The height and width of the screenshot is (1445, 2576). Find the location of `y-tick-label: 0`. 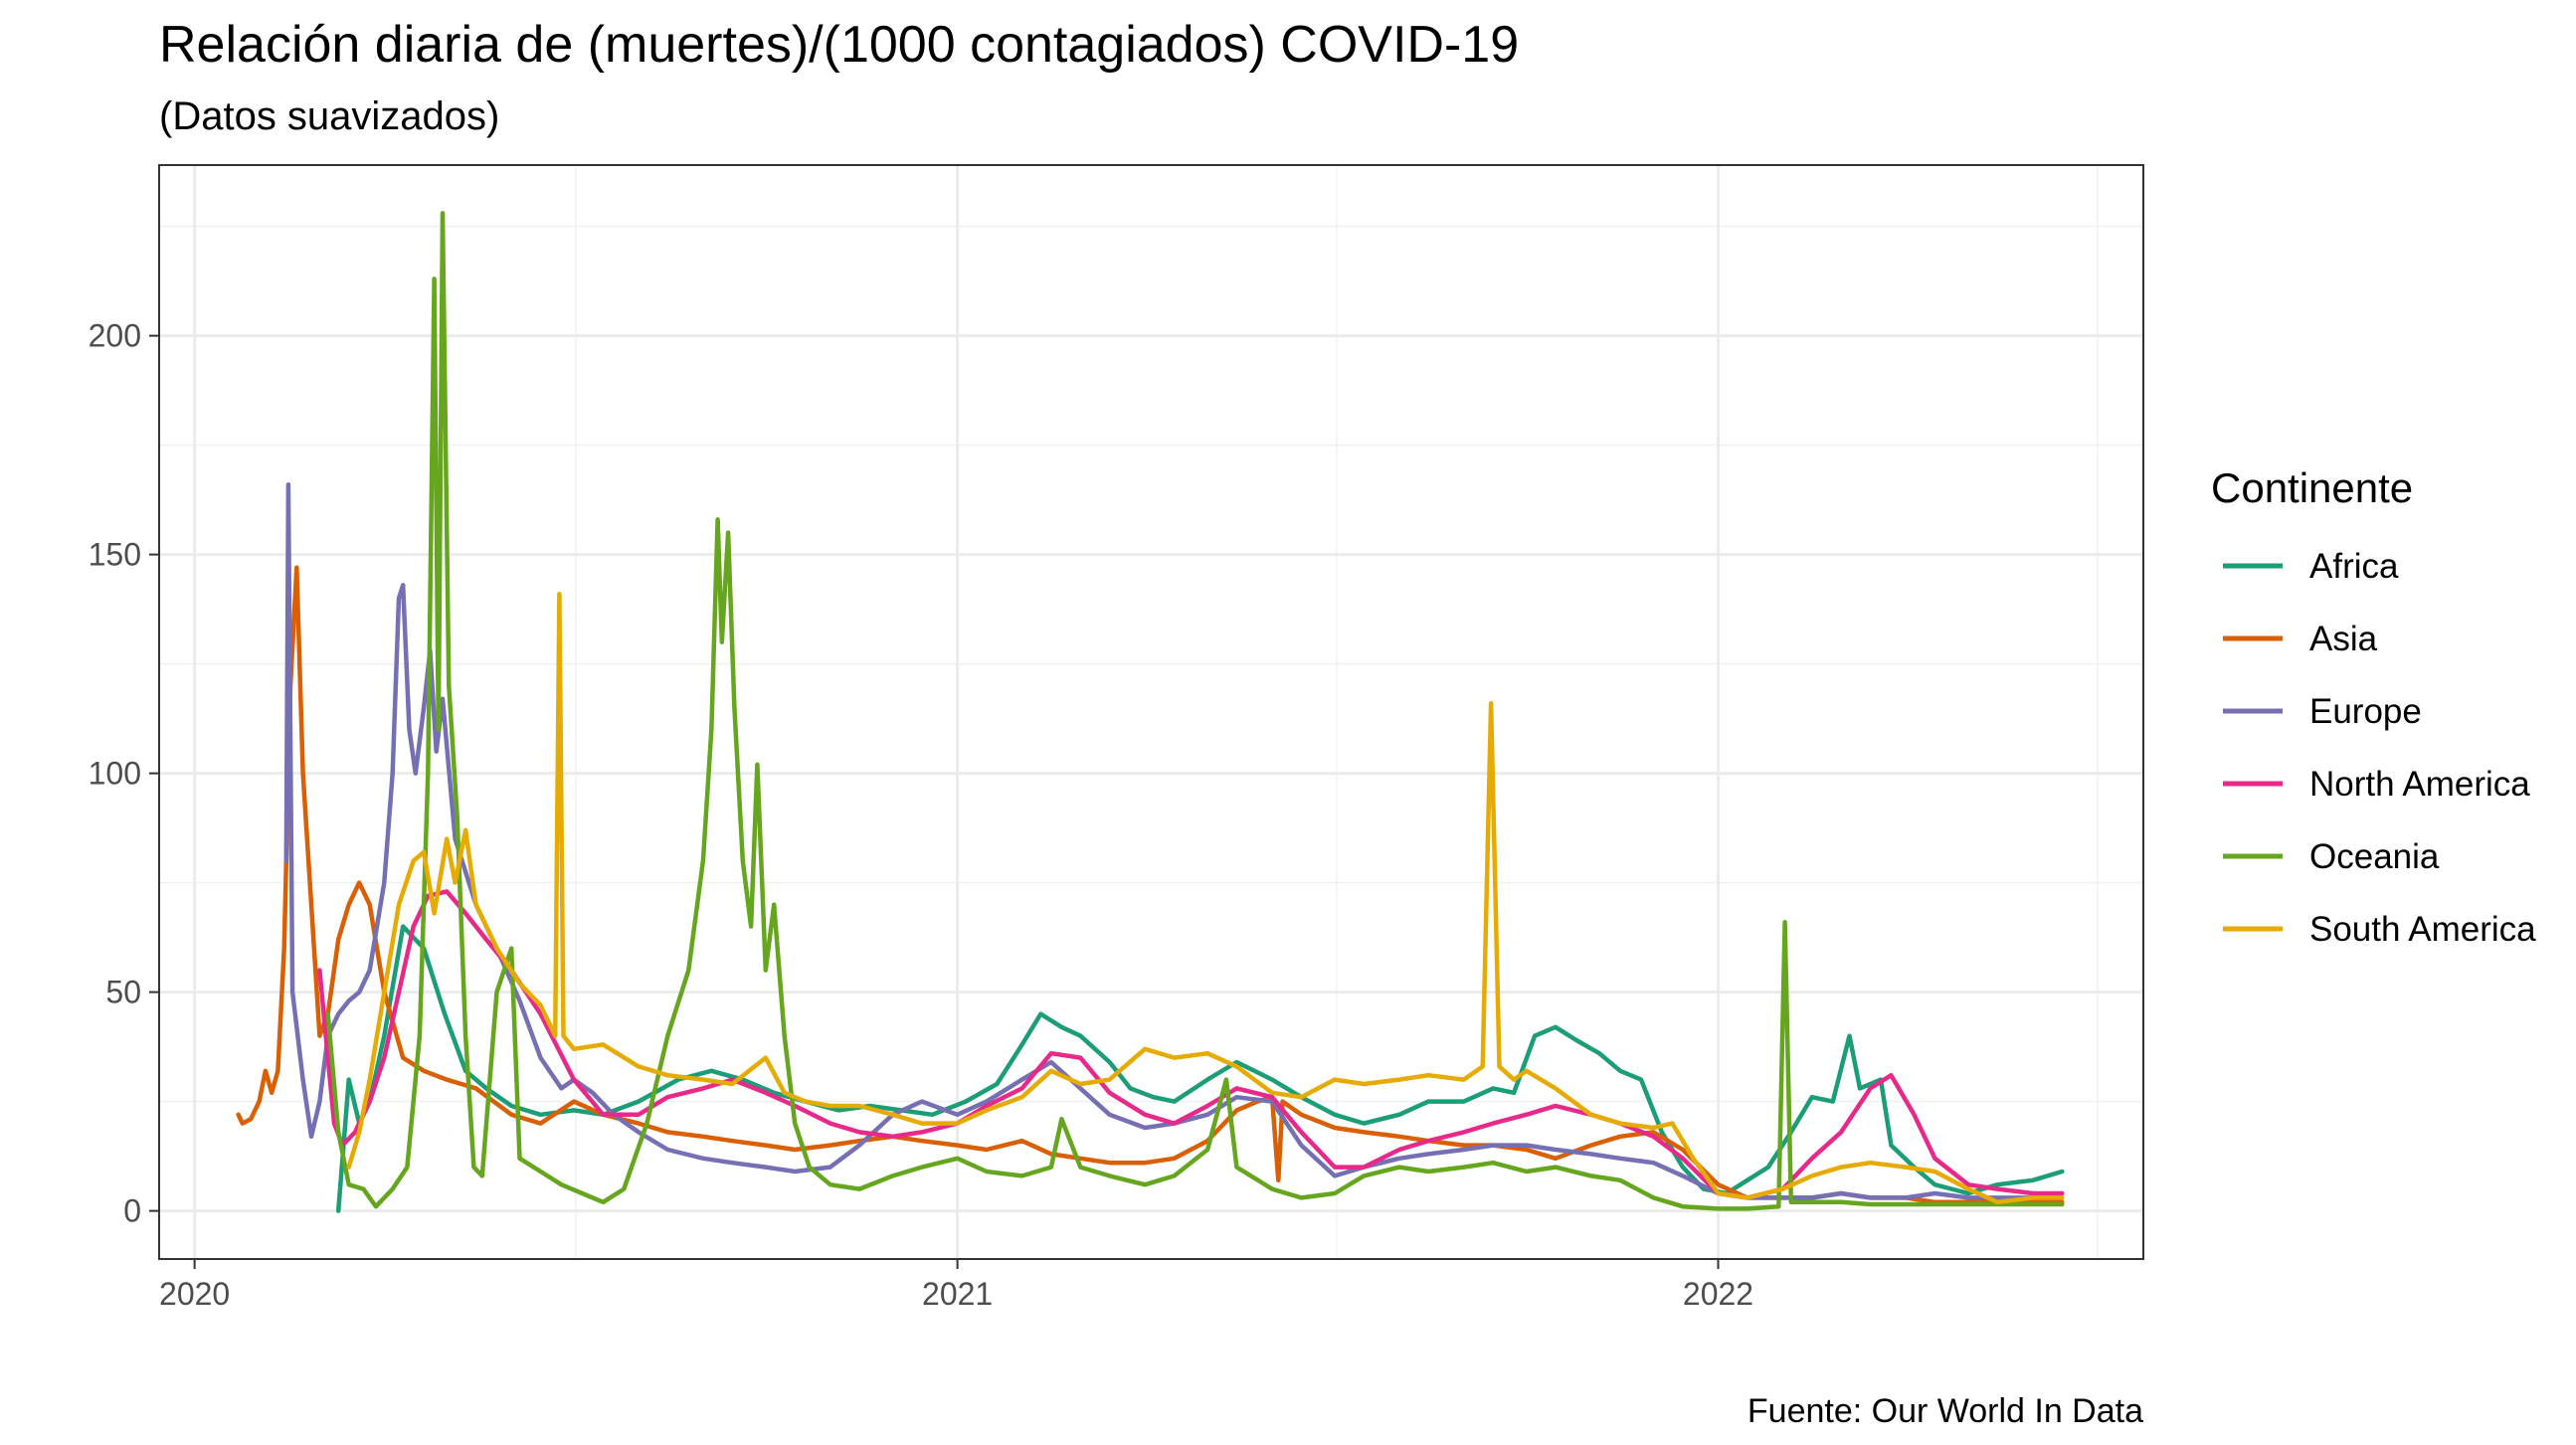

y-tick-label: 0 is located at coordinates (132, 1211).